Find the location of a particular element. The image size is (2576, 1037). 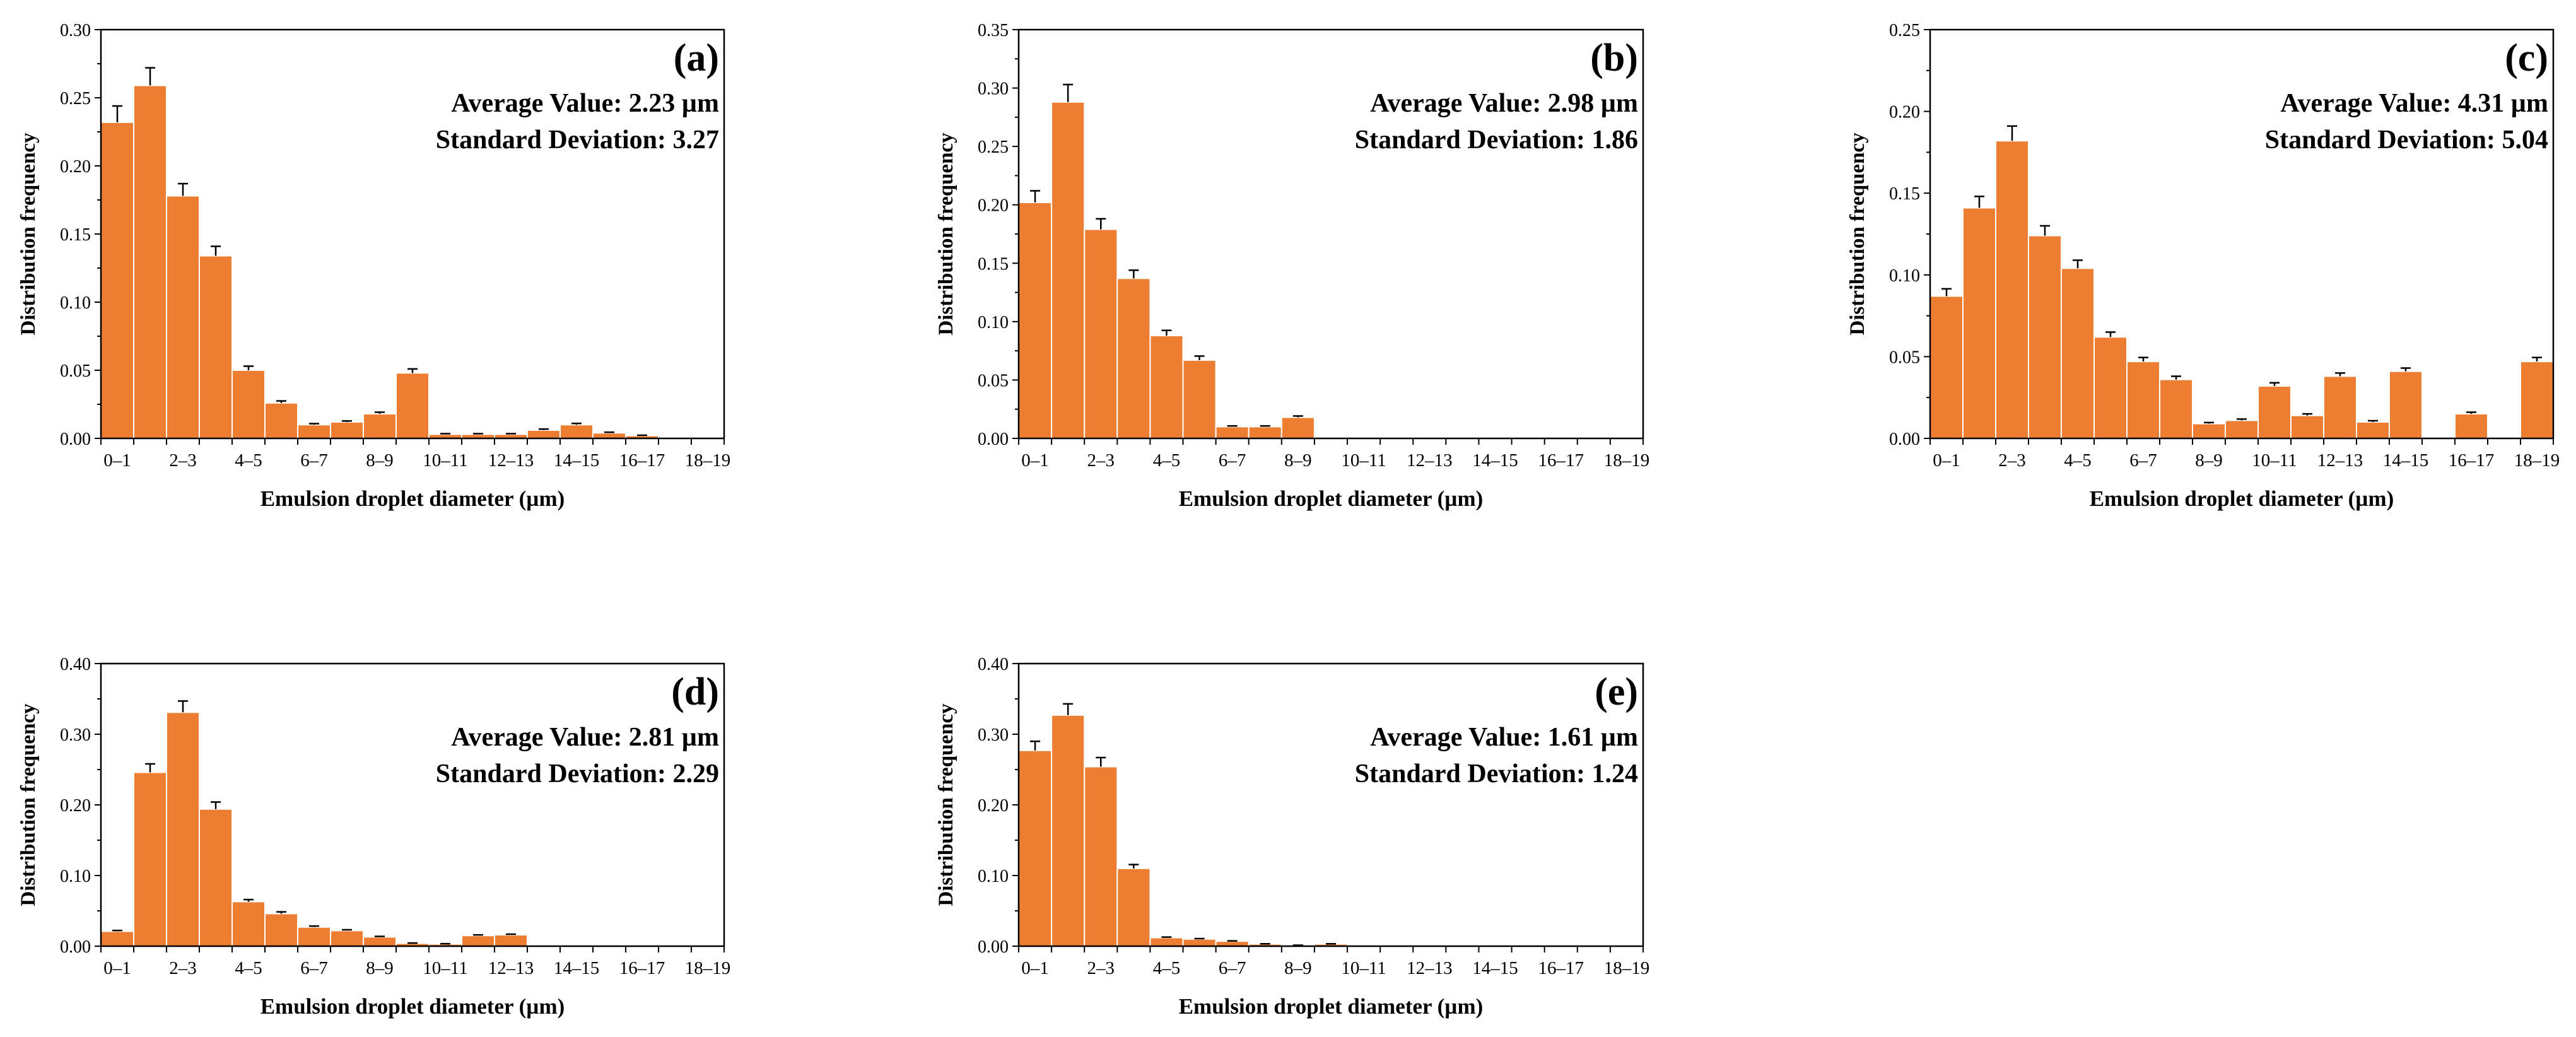

chart-b-xtick-label: 14–15 is located at coordinates (1495, 460).